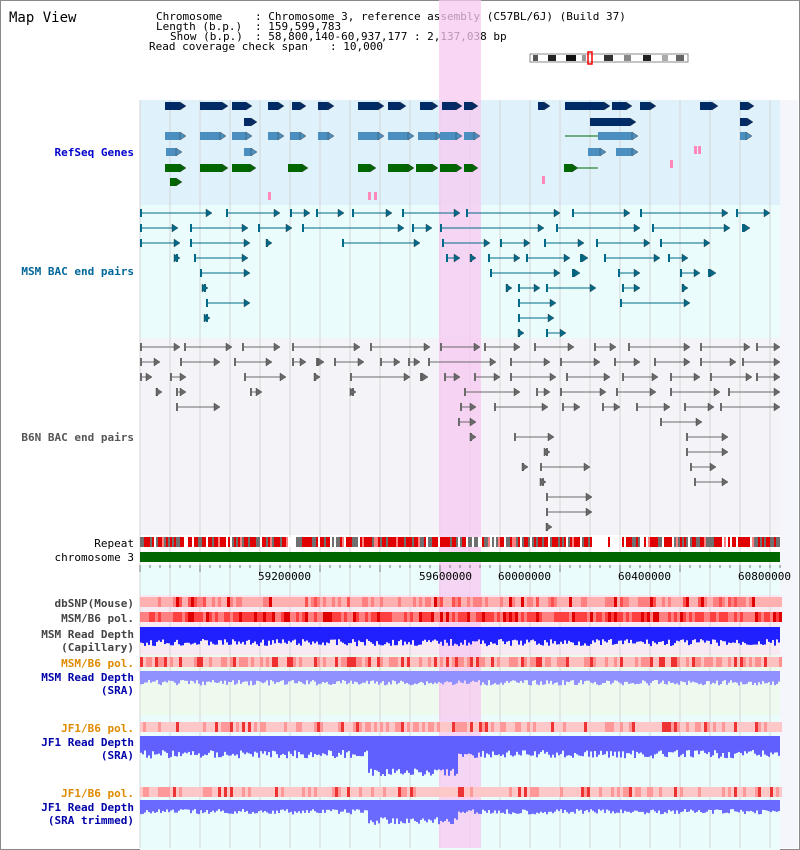 This screenshot has height=850, width=800. What do you see at coordinates (480, 602) in the screenshot?
I see `dbsnp-heat-cell` at bounding box center [480, 602].